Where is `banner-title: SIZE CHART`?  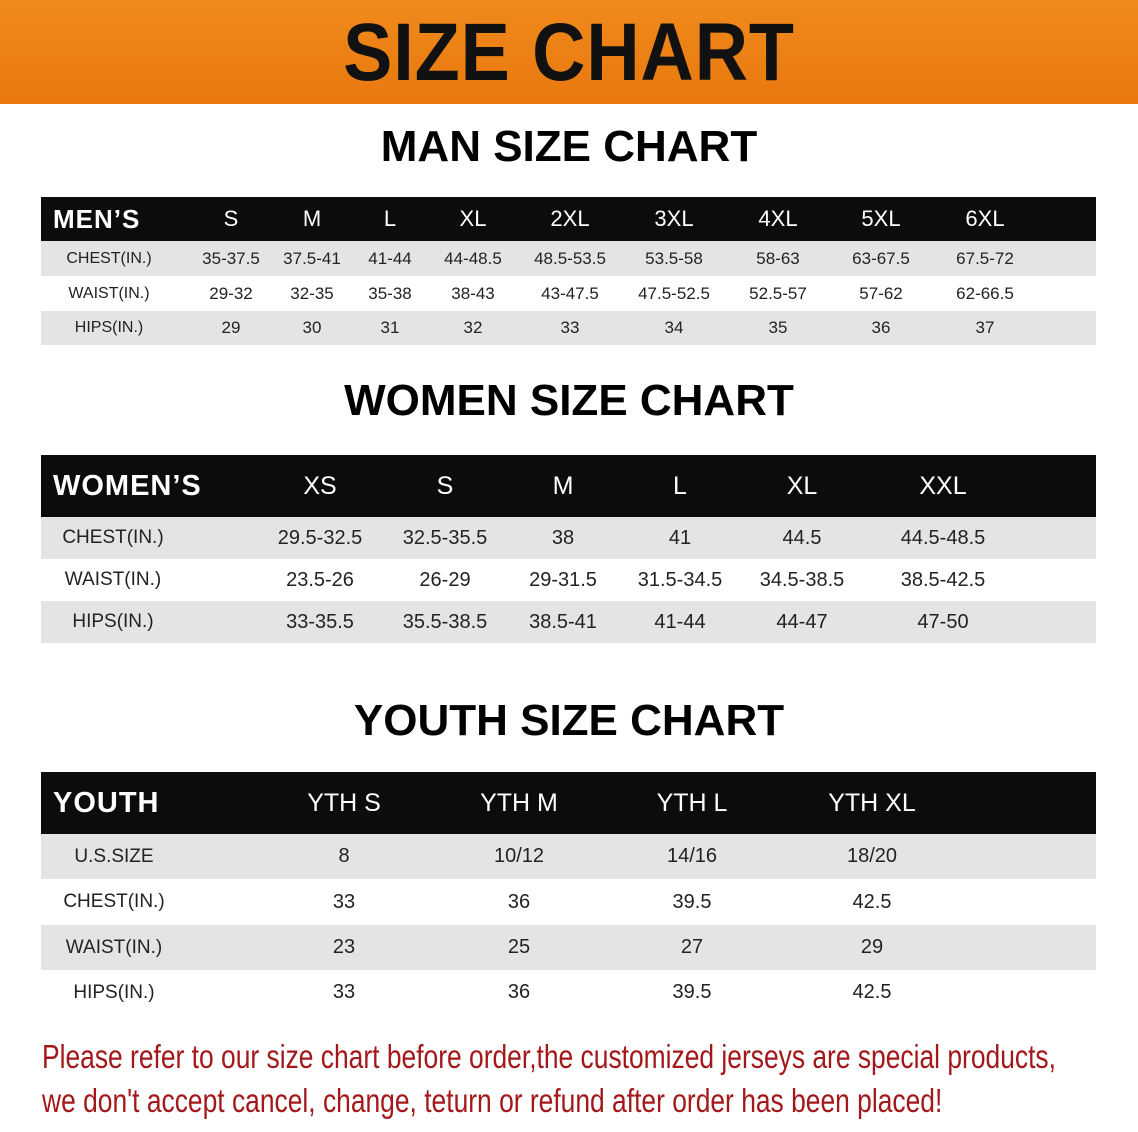 banner-title: SIZE CHART is located at coordinates (569, 52).